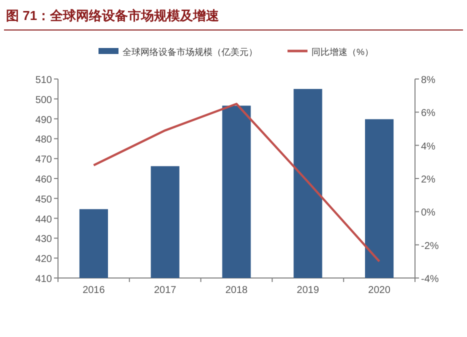 This screenshot has height=337, width=467. Describe the element at coordinates (43, 240) in the screenshot. I see `y-tick-label: 430` at that location.